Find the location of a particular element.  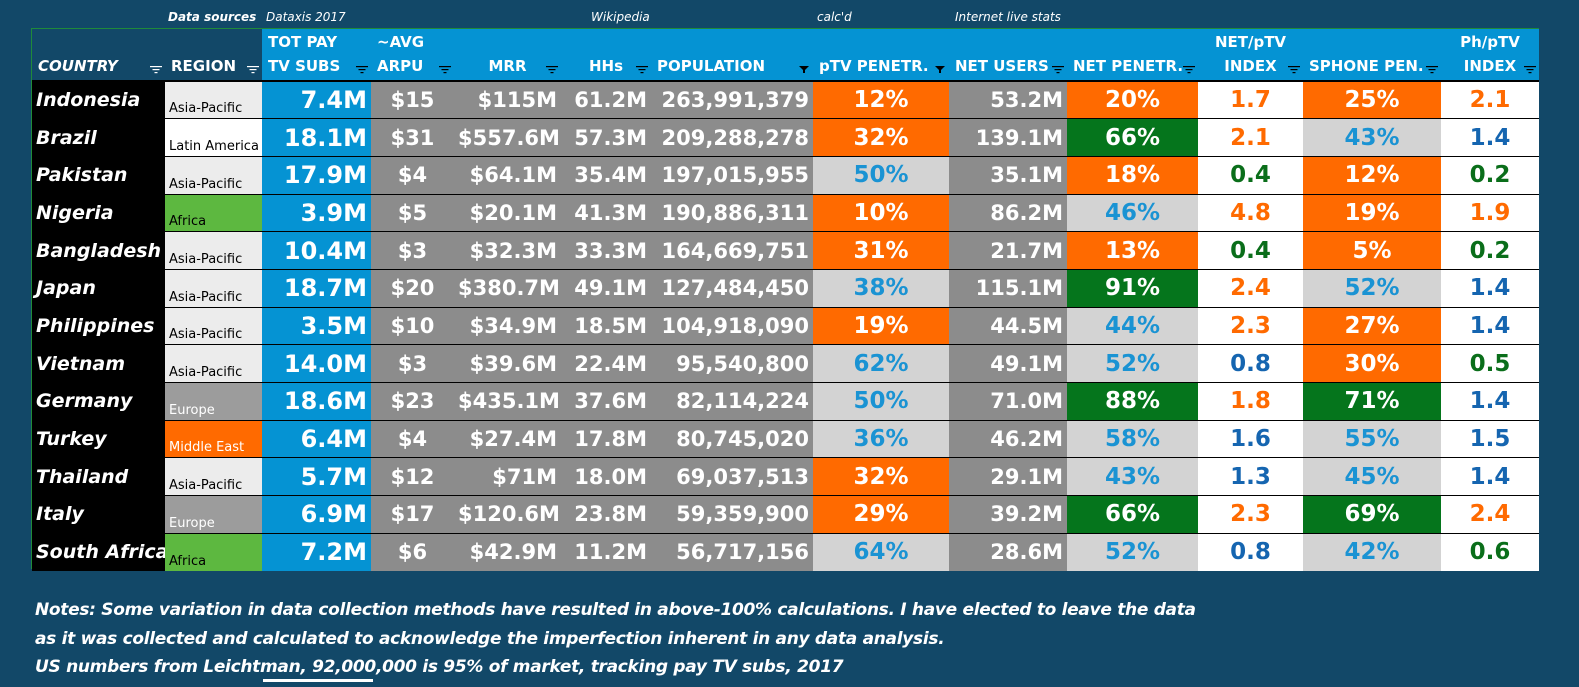

cell-net-penetration: 20% is located at coordinates (1132, 100).